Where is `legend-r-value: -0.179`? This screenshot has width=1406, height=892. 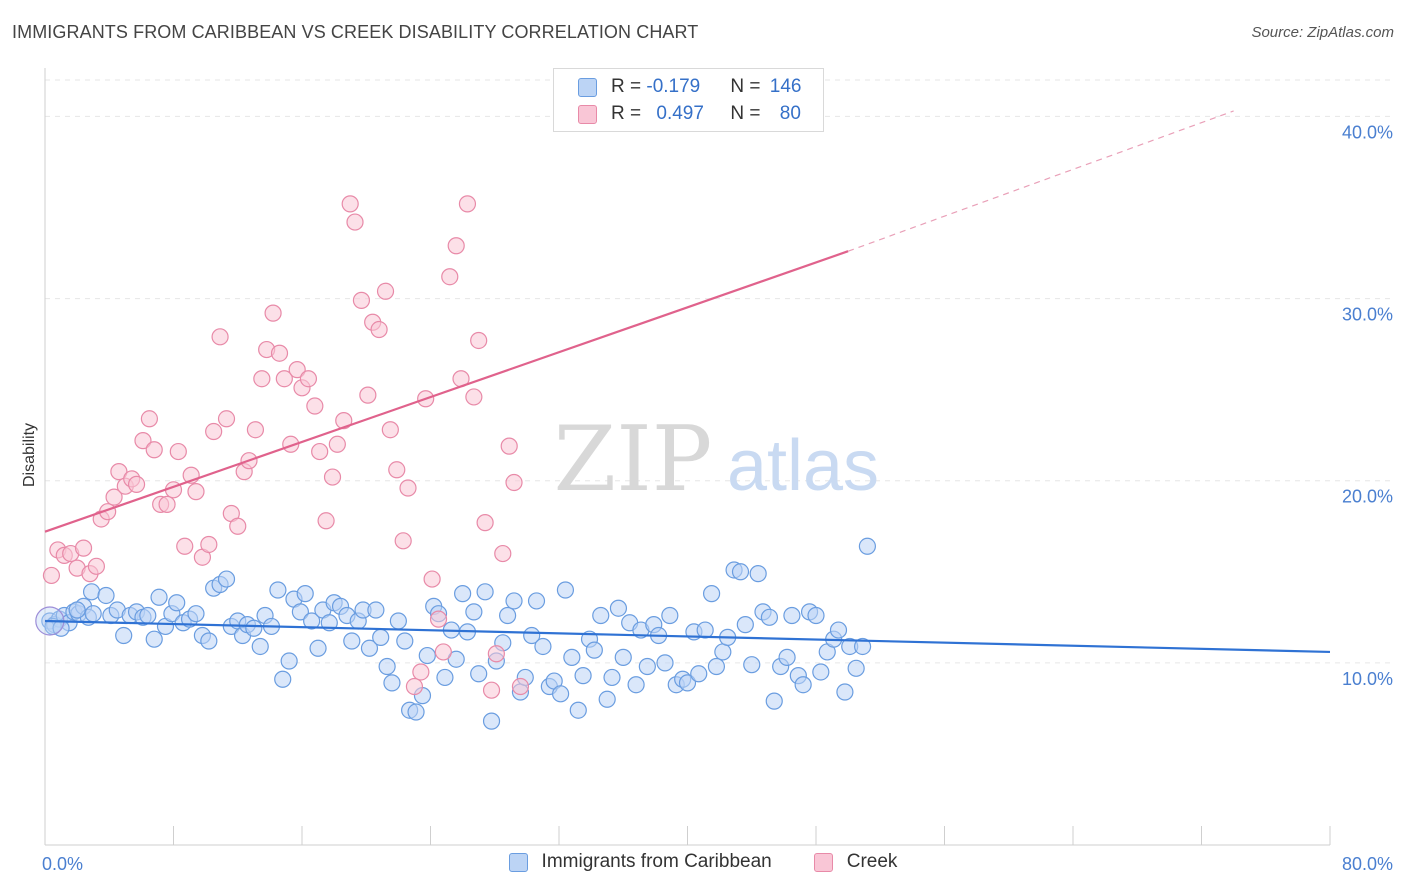 legend-r-value: -0.179 is located at coordinates (673, 86).